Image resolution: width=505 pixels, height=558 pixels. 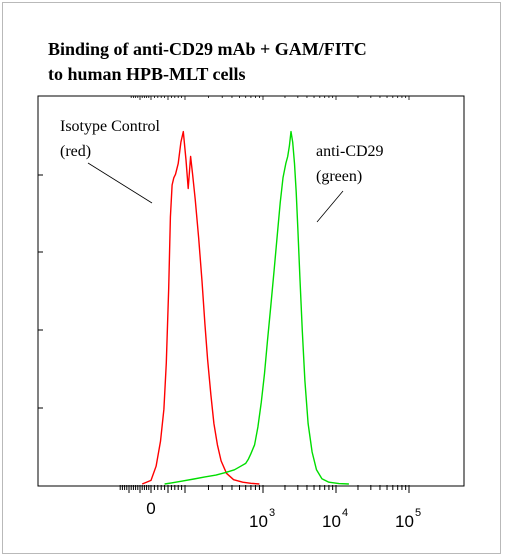 I want to click on x-tick-exponent: 5, so click(x=418, y=513).